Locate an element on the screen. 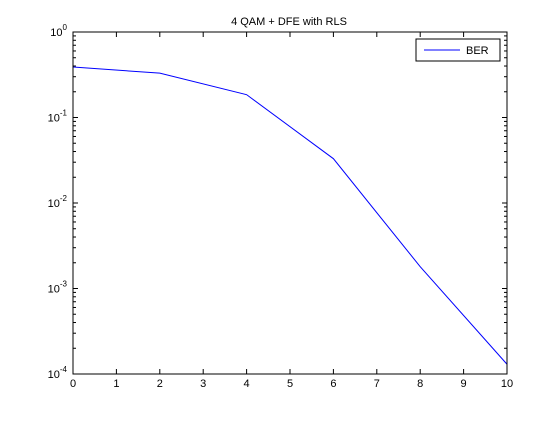 Image resolution: width=560 pixels, height=425 pixels. x-tick-label: 1 is located at coordinates (116, 384).